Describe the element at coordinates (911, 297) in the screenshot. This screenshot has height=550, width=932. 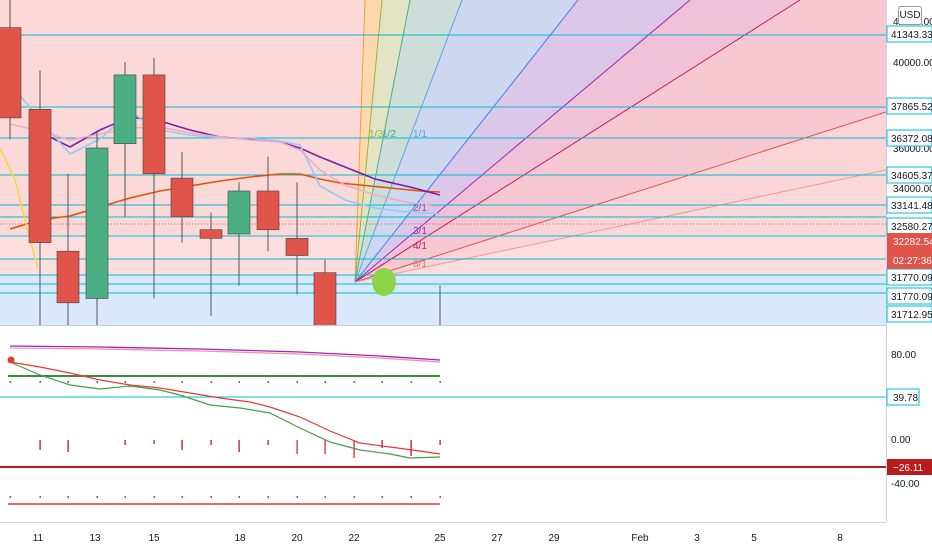
I see `price-level-tag-label: 31770.09` at that location.